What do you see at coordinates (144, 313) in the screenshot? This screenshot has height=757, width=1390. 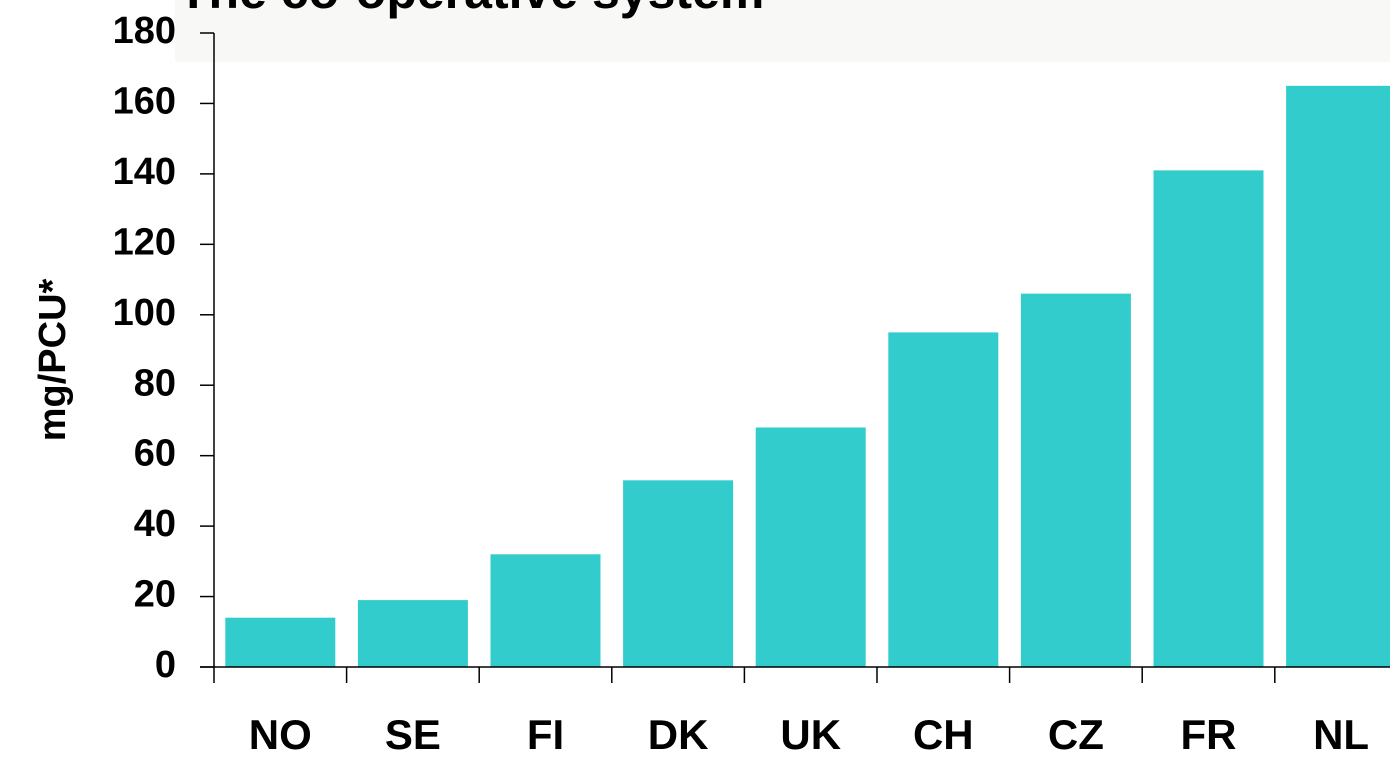 I see `y-tick-label: 100` at bounding box center [144, 313].